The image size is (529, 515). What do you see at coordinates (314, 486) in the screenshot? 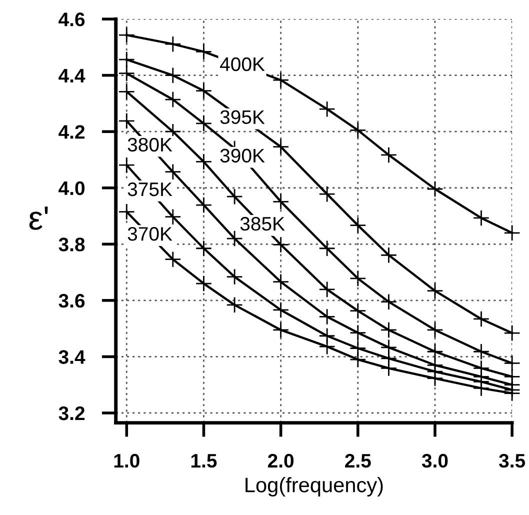
I see `x-axis-title: Log(frequency)` at bounding box center [314, 486].